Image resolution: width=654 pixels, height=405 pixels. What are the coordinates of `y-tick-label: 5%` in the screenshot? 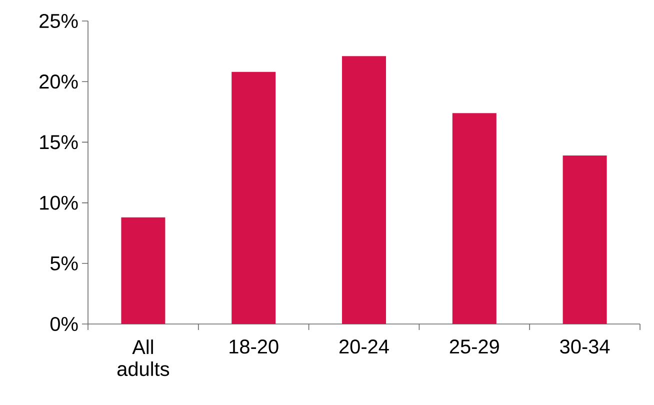 It's located at (64, 263).